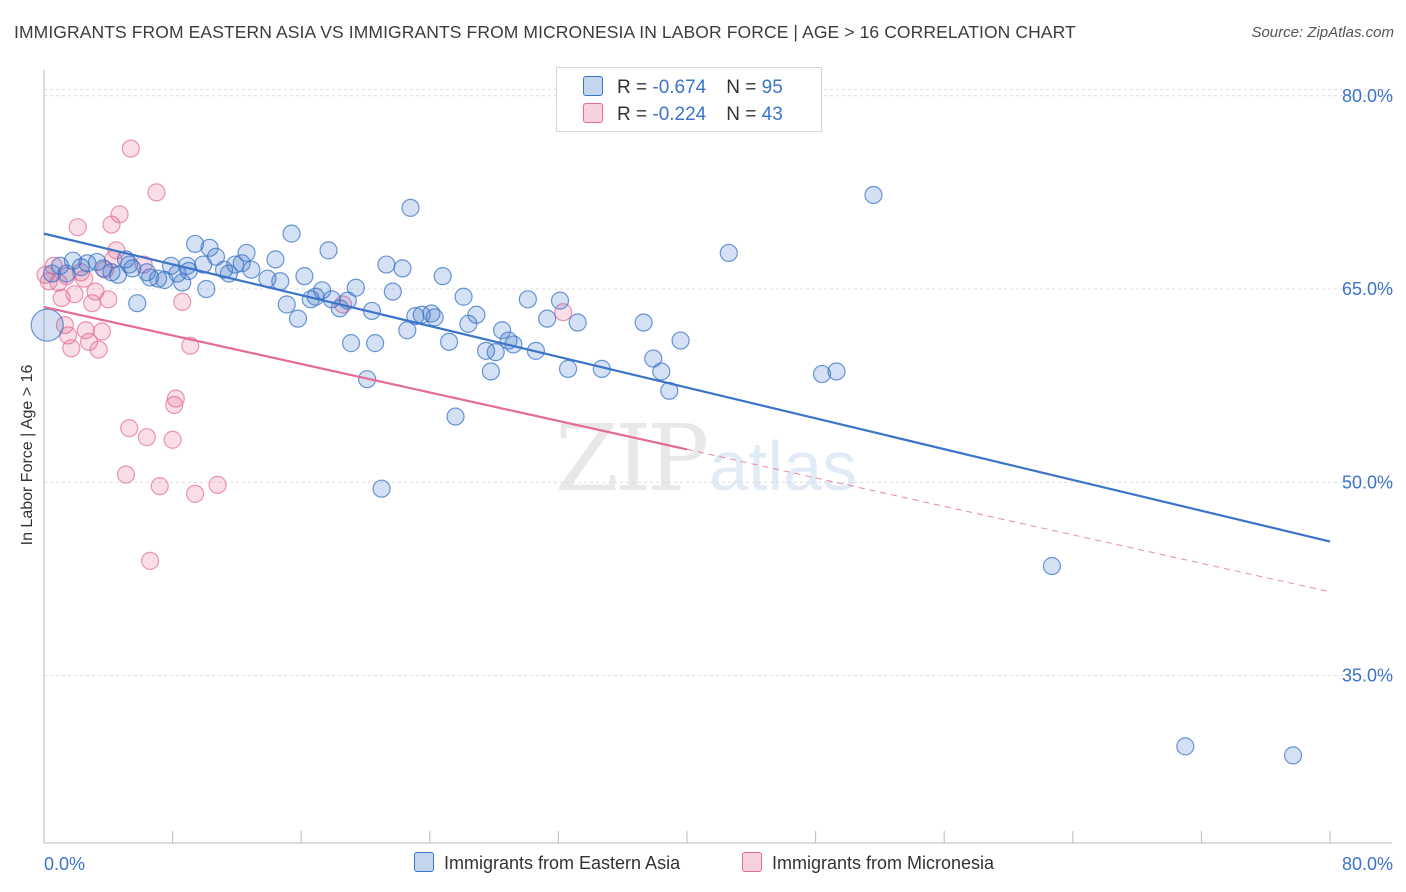 This screenshot has width=1406, height=892. Describe the element at coordinates (547, 863) in the screenshot. I see `bottom-legend-eastern-asia: Immigrants from Eastern Asia` at that location.